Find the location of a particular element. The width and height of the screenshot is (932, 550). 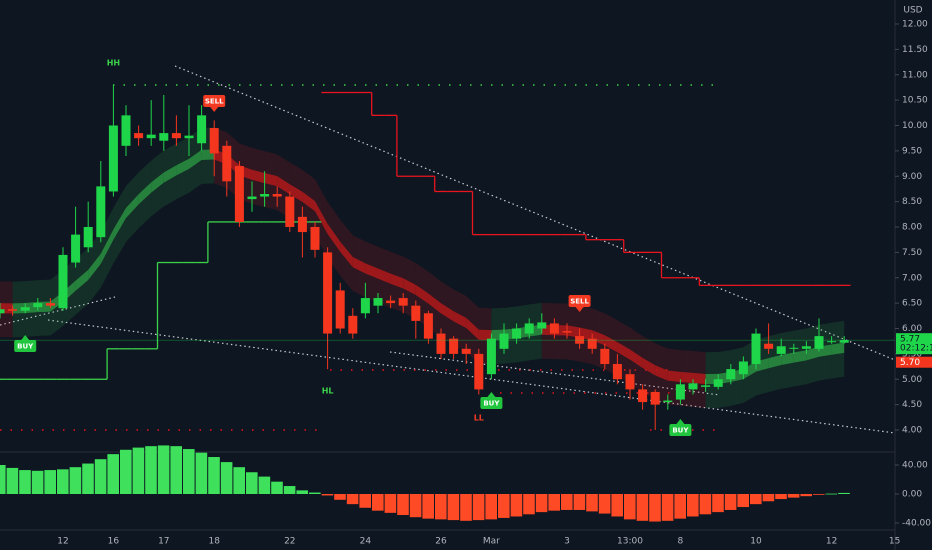

pivot-label: LL is located at coordinates (479, 418).